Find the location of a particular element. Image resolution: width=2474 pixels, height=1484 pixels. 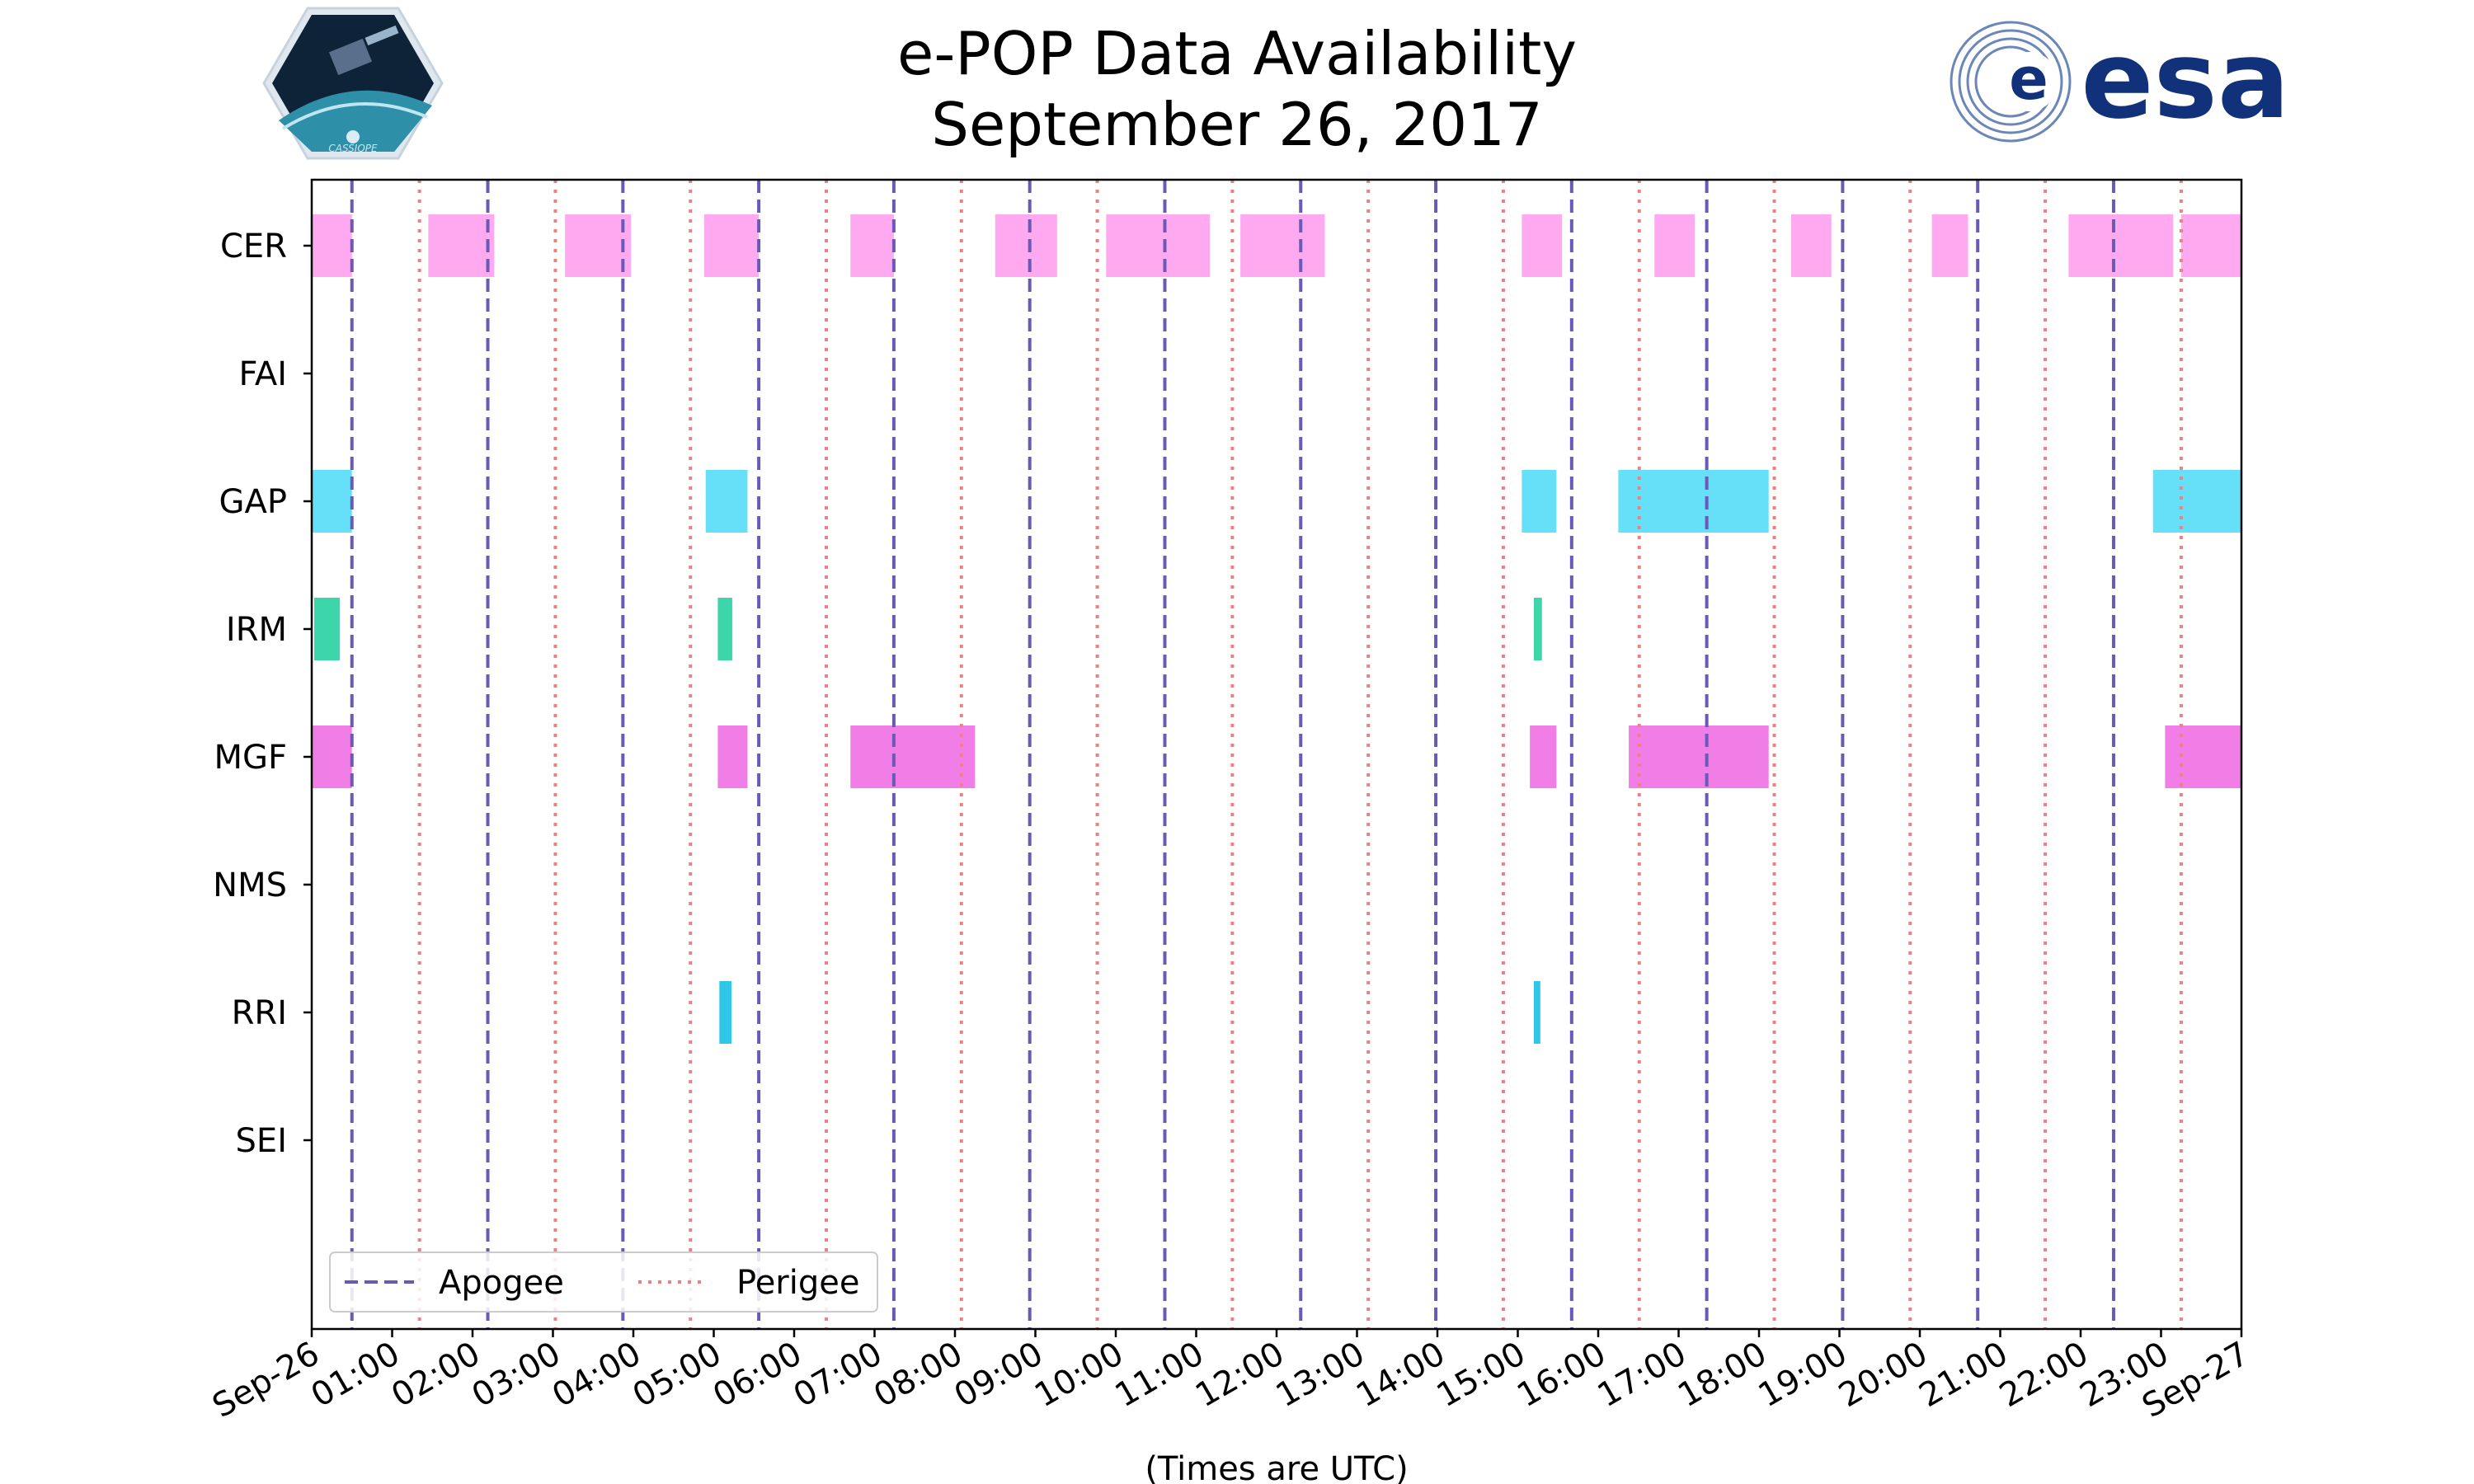

y-tick-label-cer: CER is located at coordinates (253, 246).